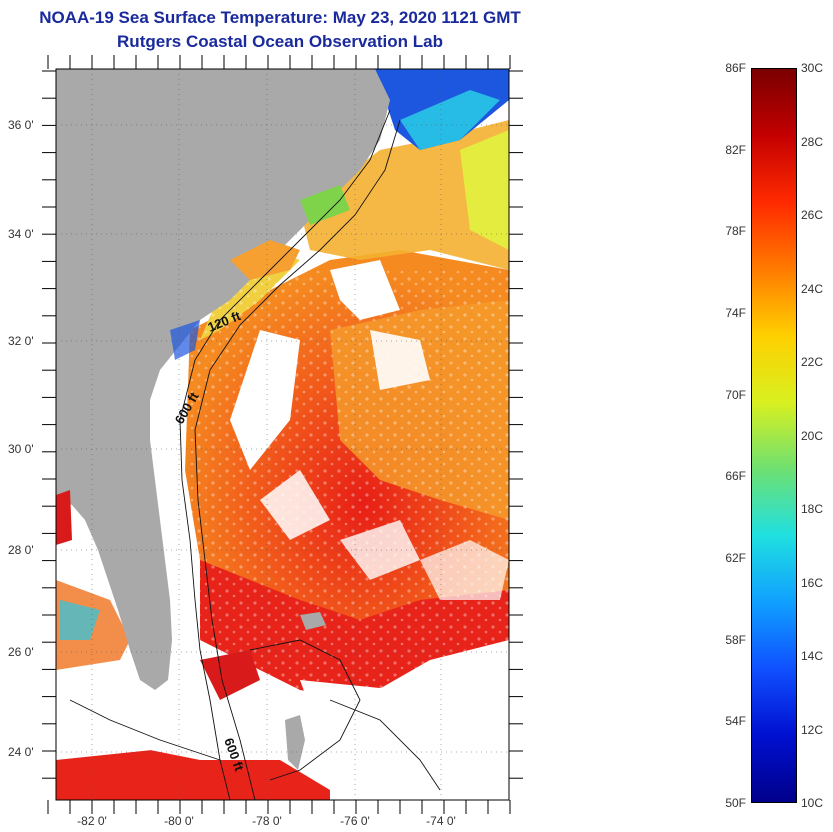 Image resolution: width=833 pixels, height=832 pixels. I want to click on colorbar-celsius-label: 14C, so click(812, 656).